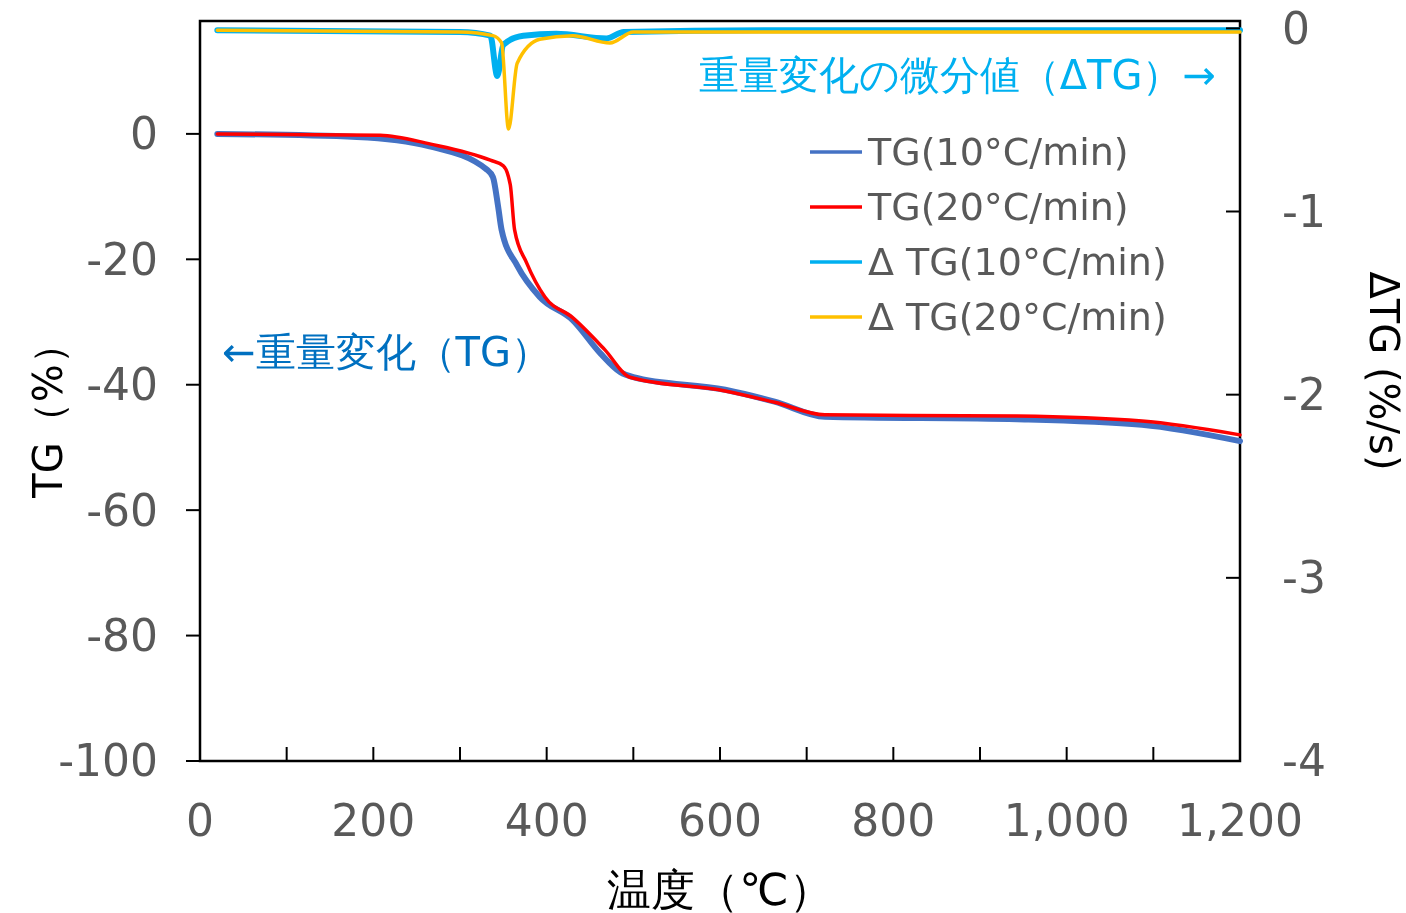 The width and height of the screenshot is (1406, 913). Describe the element at coordinates (1304, 395) in the screenshot. I see `y2-tick-label: -2` at that location.